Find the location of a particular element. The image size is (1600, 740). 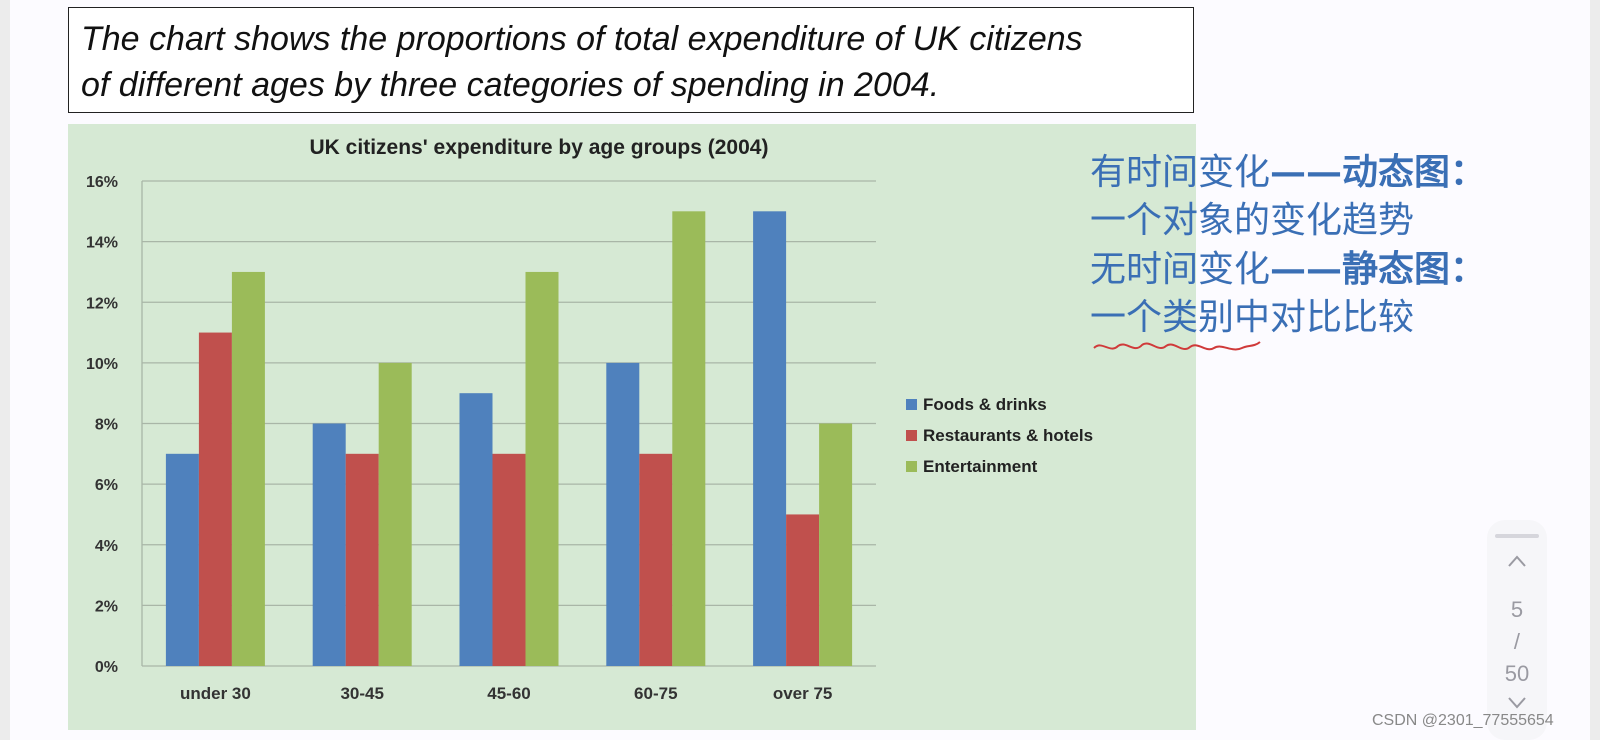

x-tick-label: 45-60 is located at coordinates (508, 693).